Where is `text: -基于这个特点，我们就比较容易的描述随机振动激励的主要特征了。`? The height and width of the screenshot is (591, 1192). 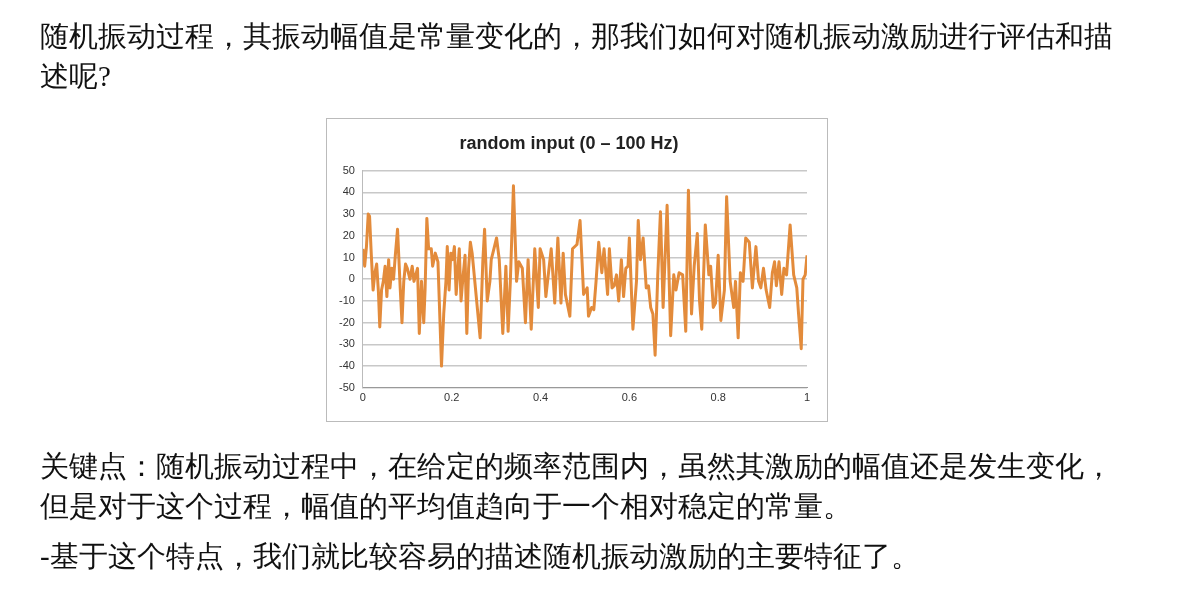
text: -基于这个特点，我们就比较容易的描述随机振动激励的主要特征了。 is located at coordinates (480, 556).